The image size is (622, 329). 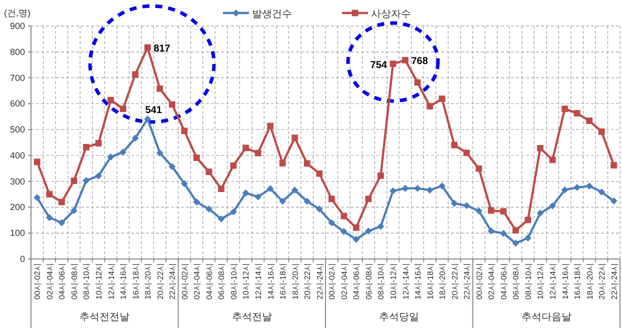 I want to click on text: 추석전전날, so click(x=105, y=317).